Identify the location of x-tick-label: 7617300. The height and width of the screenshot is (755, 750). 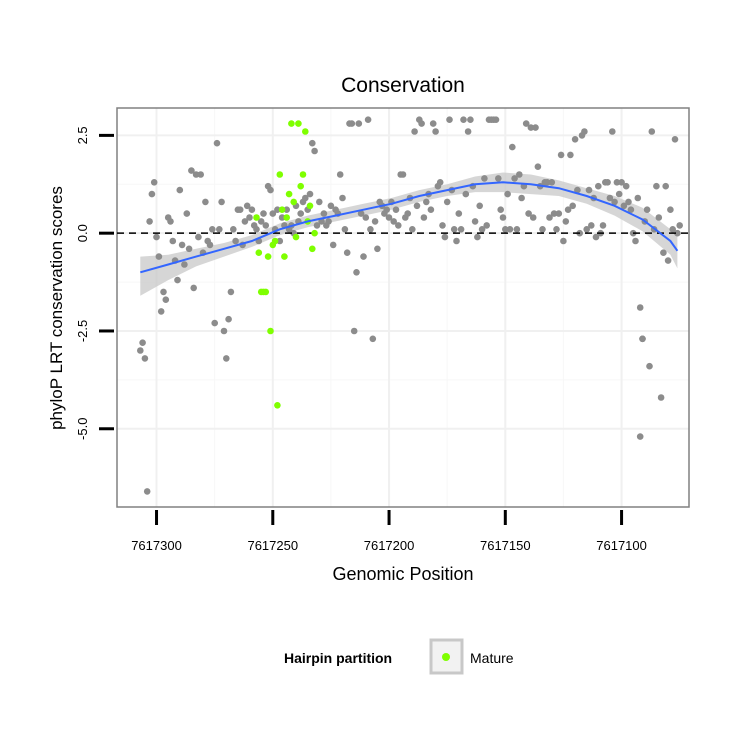
(156, 545).